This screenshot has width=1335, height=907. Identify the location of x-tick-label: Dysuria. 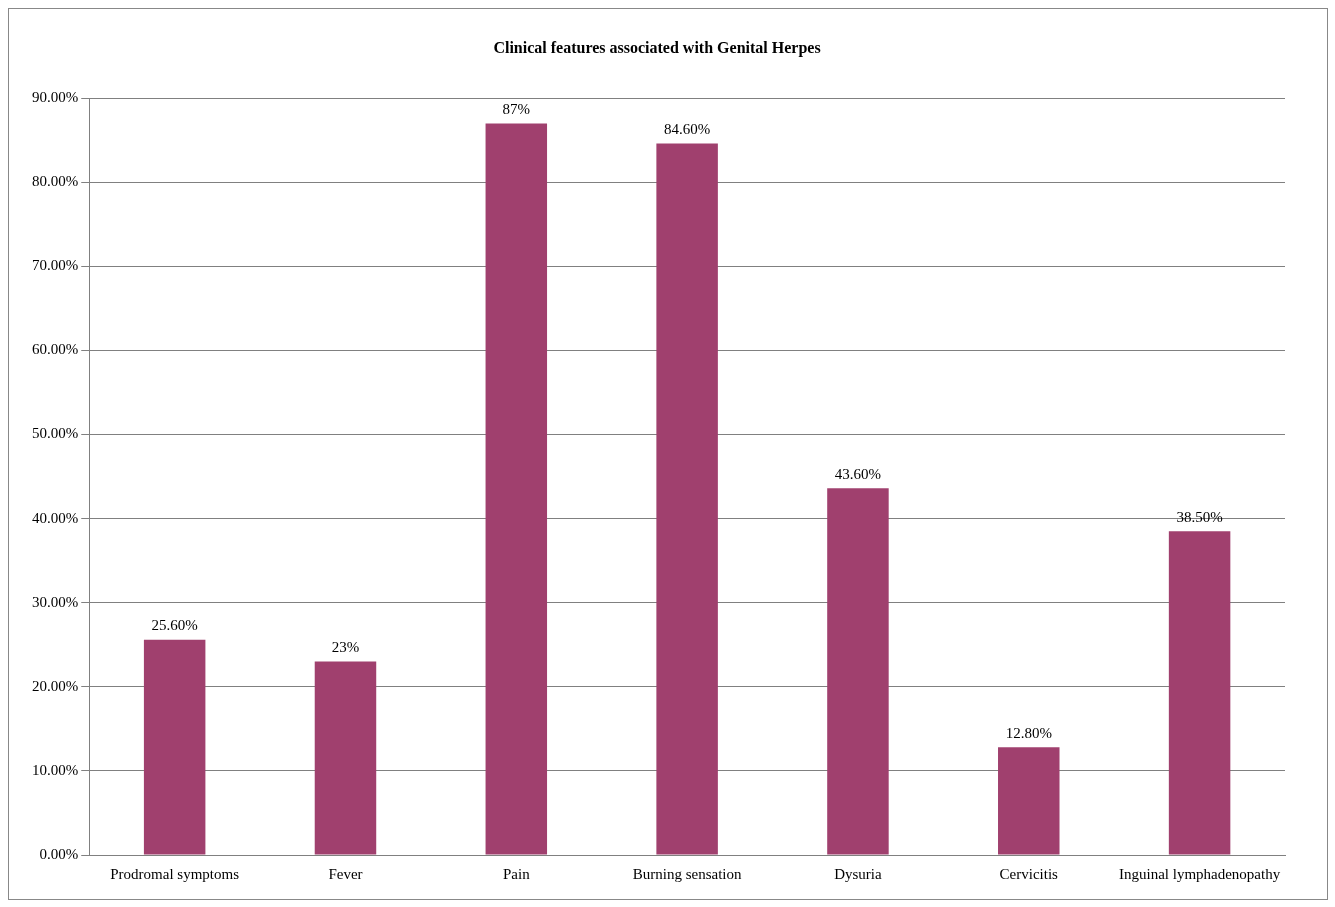
(858, 873).